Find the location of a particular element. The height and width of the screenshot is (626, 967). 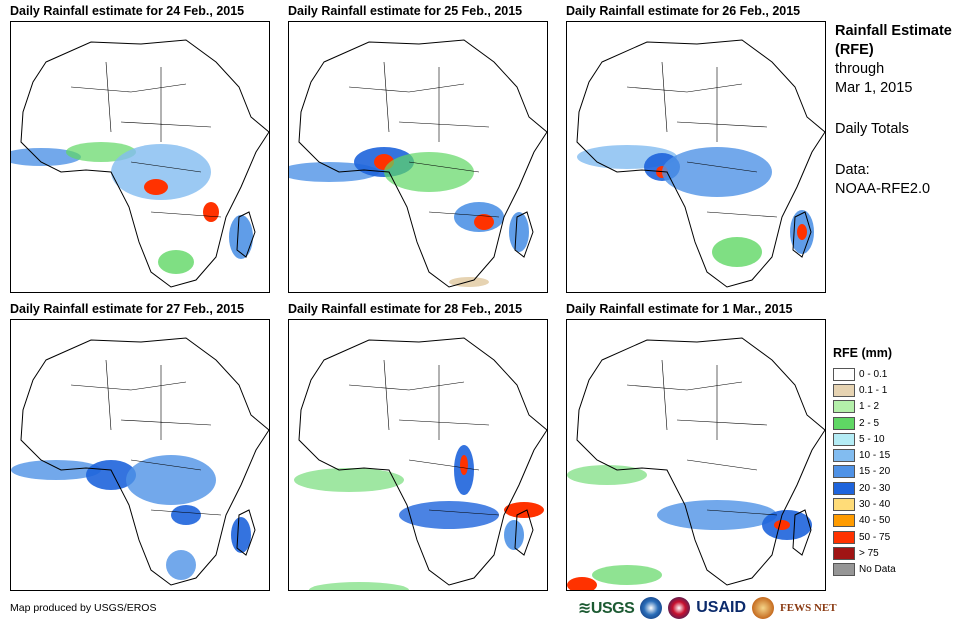

logo-strip: ≋USGS USAID FEWS NET is located at coordinates (707, 608).